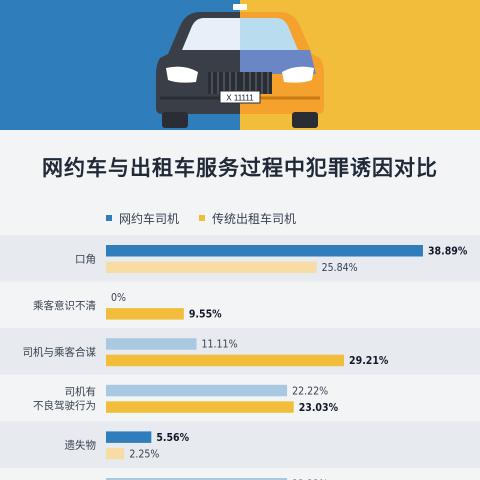  What do you see at coordinates (205, 315) in the screenshot?
I see `data-label-taxi: 9.55%` at bounding box center [205, 315].